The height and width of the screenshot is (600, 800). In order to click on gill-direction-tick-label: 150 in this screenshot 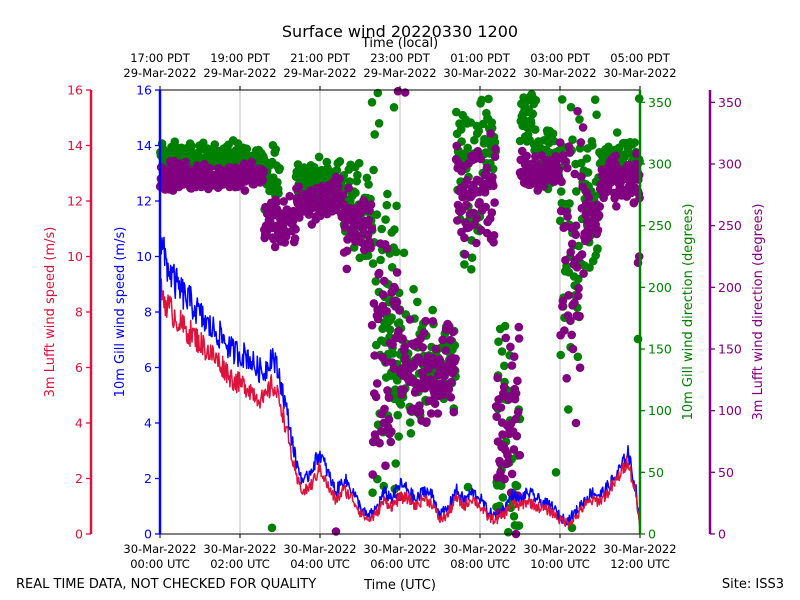, I will do `click(660, 349)`.